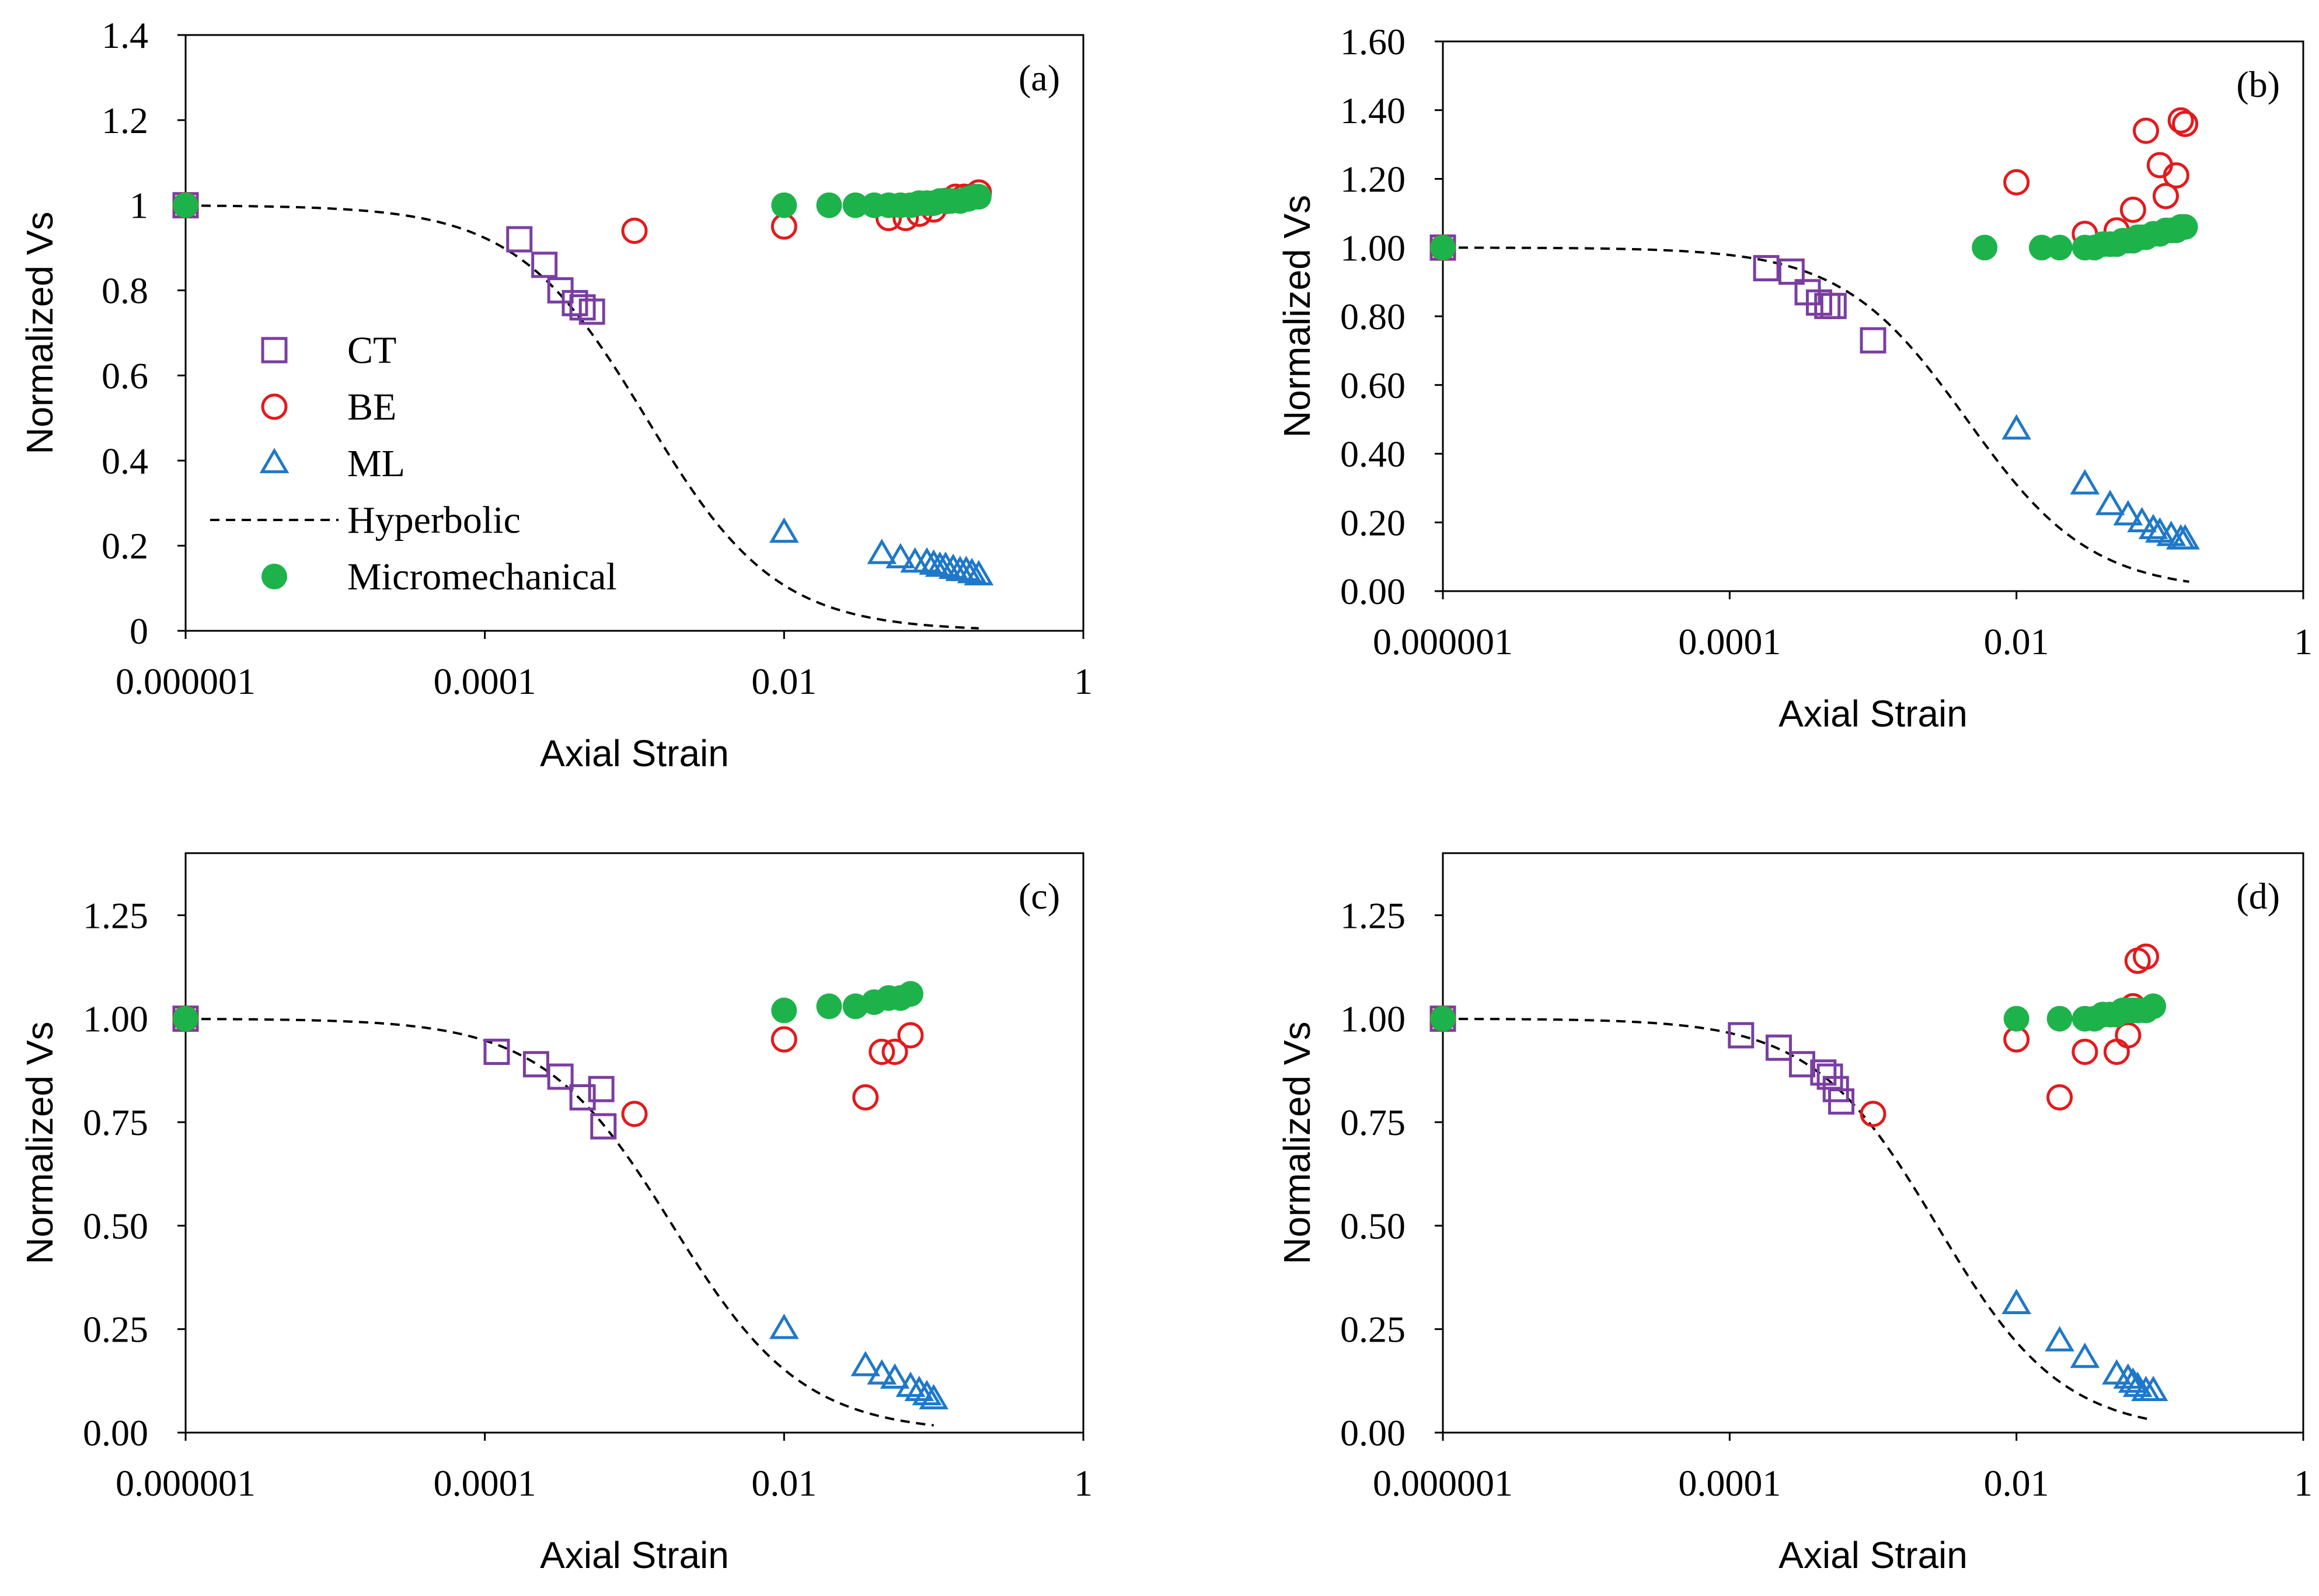  What do you see at coordinates (125, 460) in the screenshot?
I see `y-tick-label: 0.4` at bounding box center [125, 460].